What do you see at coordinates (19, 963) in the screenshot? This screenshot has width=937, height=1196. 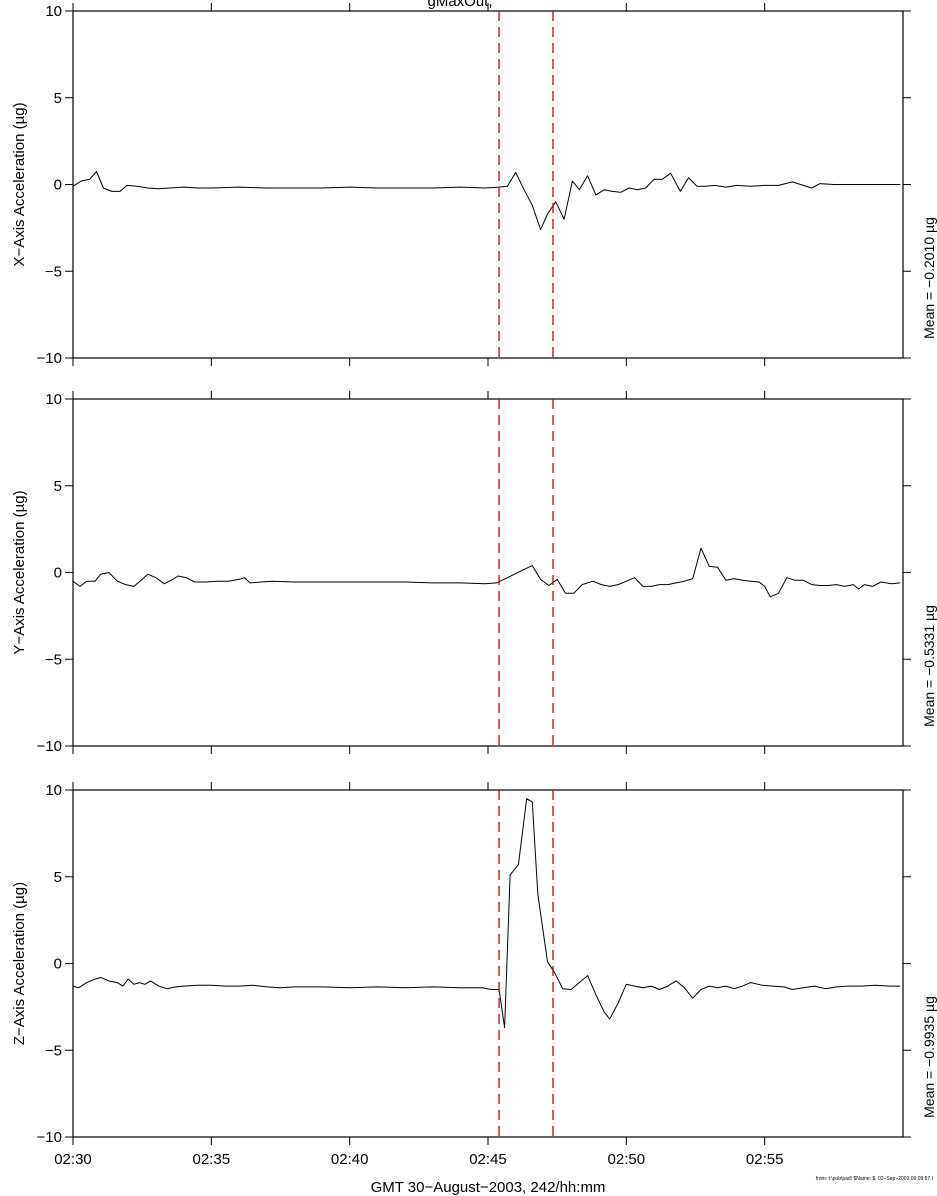 I see `z-axis-y-label: Z−Axis Acceleration (µg)` at bounding box center [19, 963].